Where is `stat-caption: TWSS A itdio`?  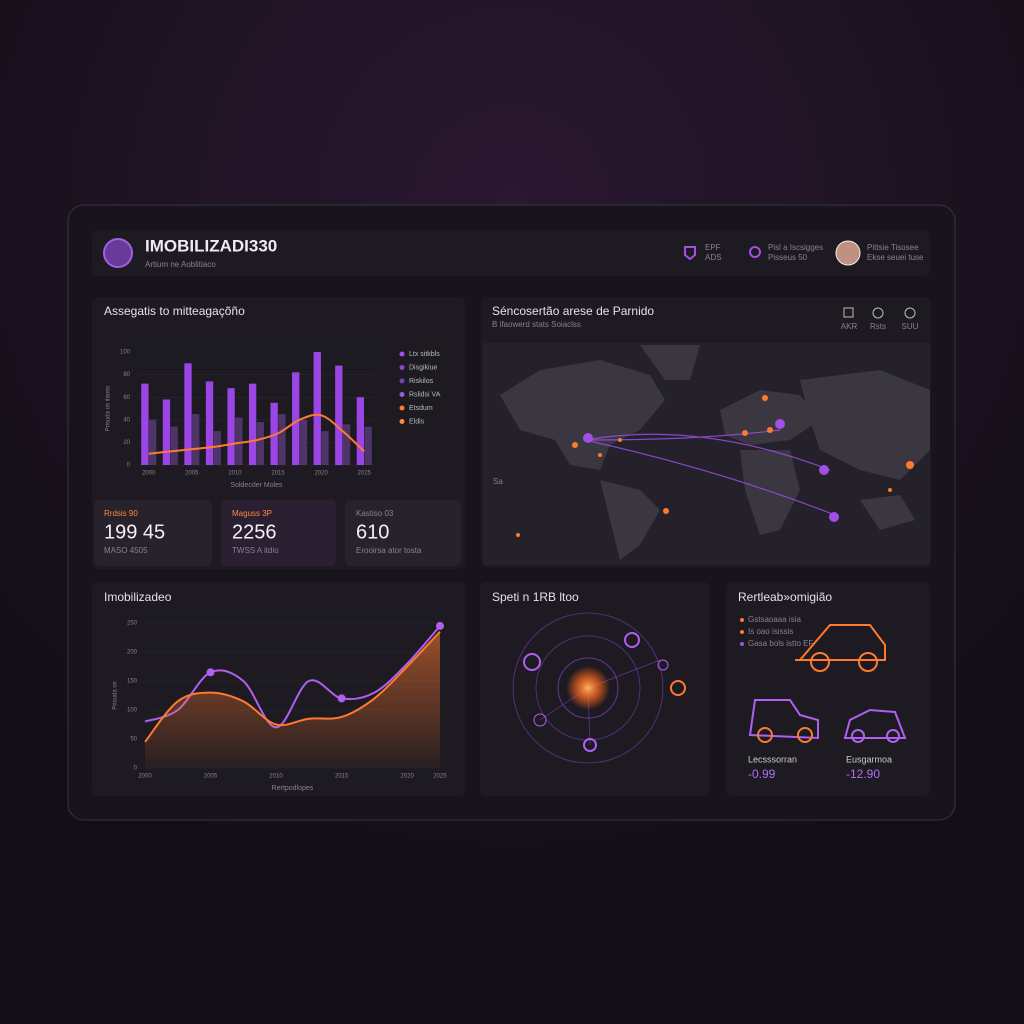
stat-caption: TWSS A itdio is located at coordinates (255, 550).